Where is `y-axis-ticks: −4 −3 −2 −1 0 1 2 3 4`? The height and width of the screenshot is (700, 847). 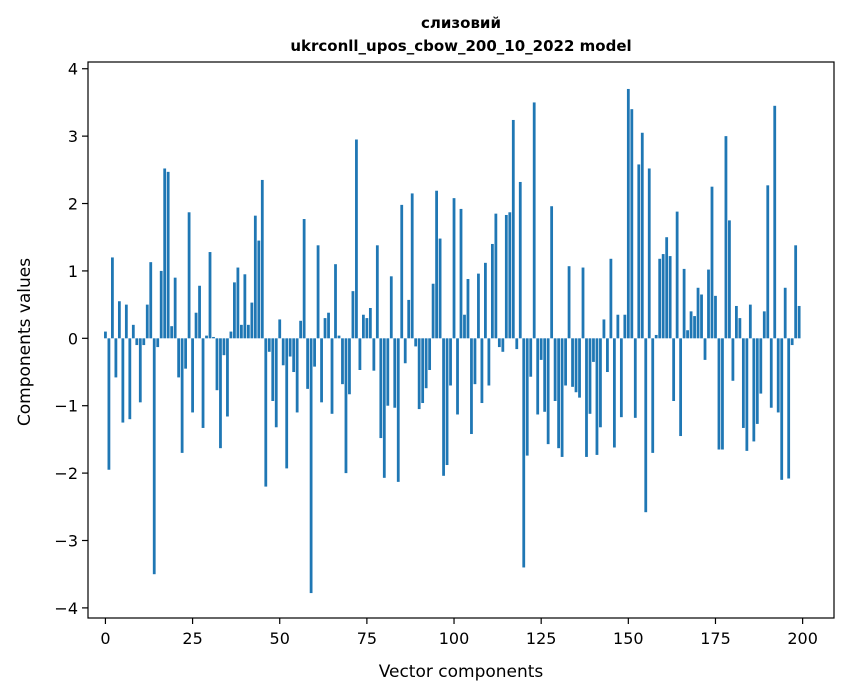
y-axis-ticks: −4 −3 −2 −1 0 1 2 3 4 is located at coordinates (71, 339).